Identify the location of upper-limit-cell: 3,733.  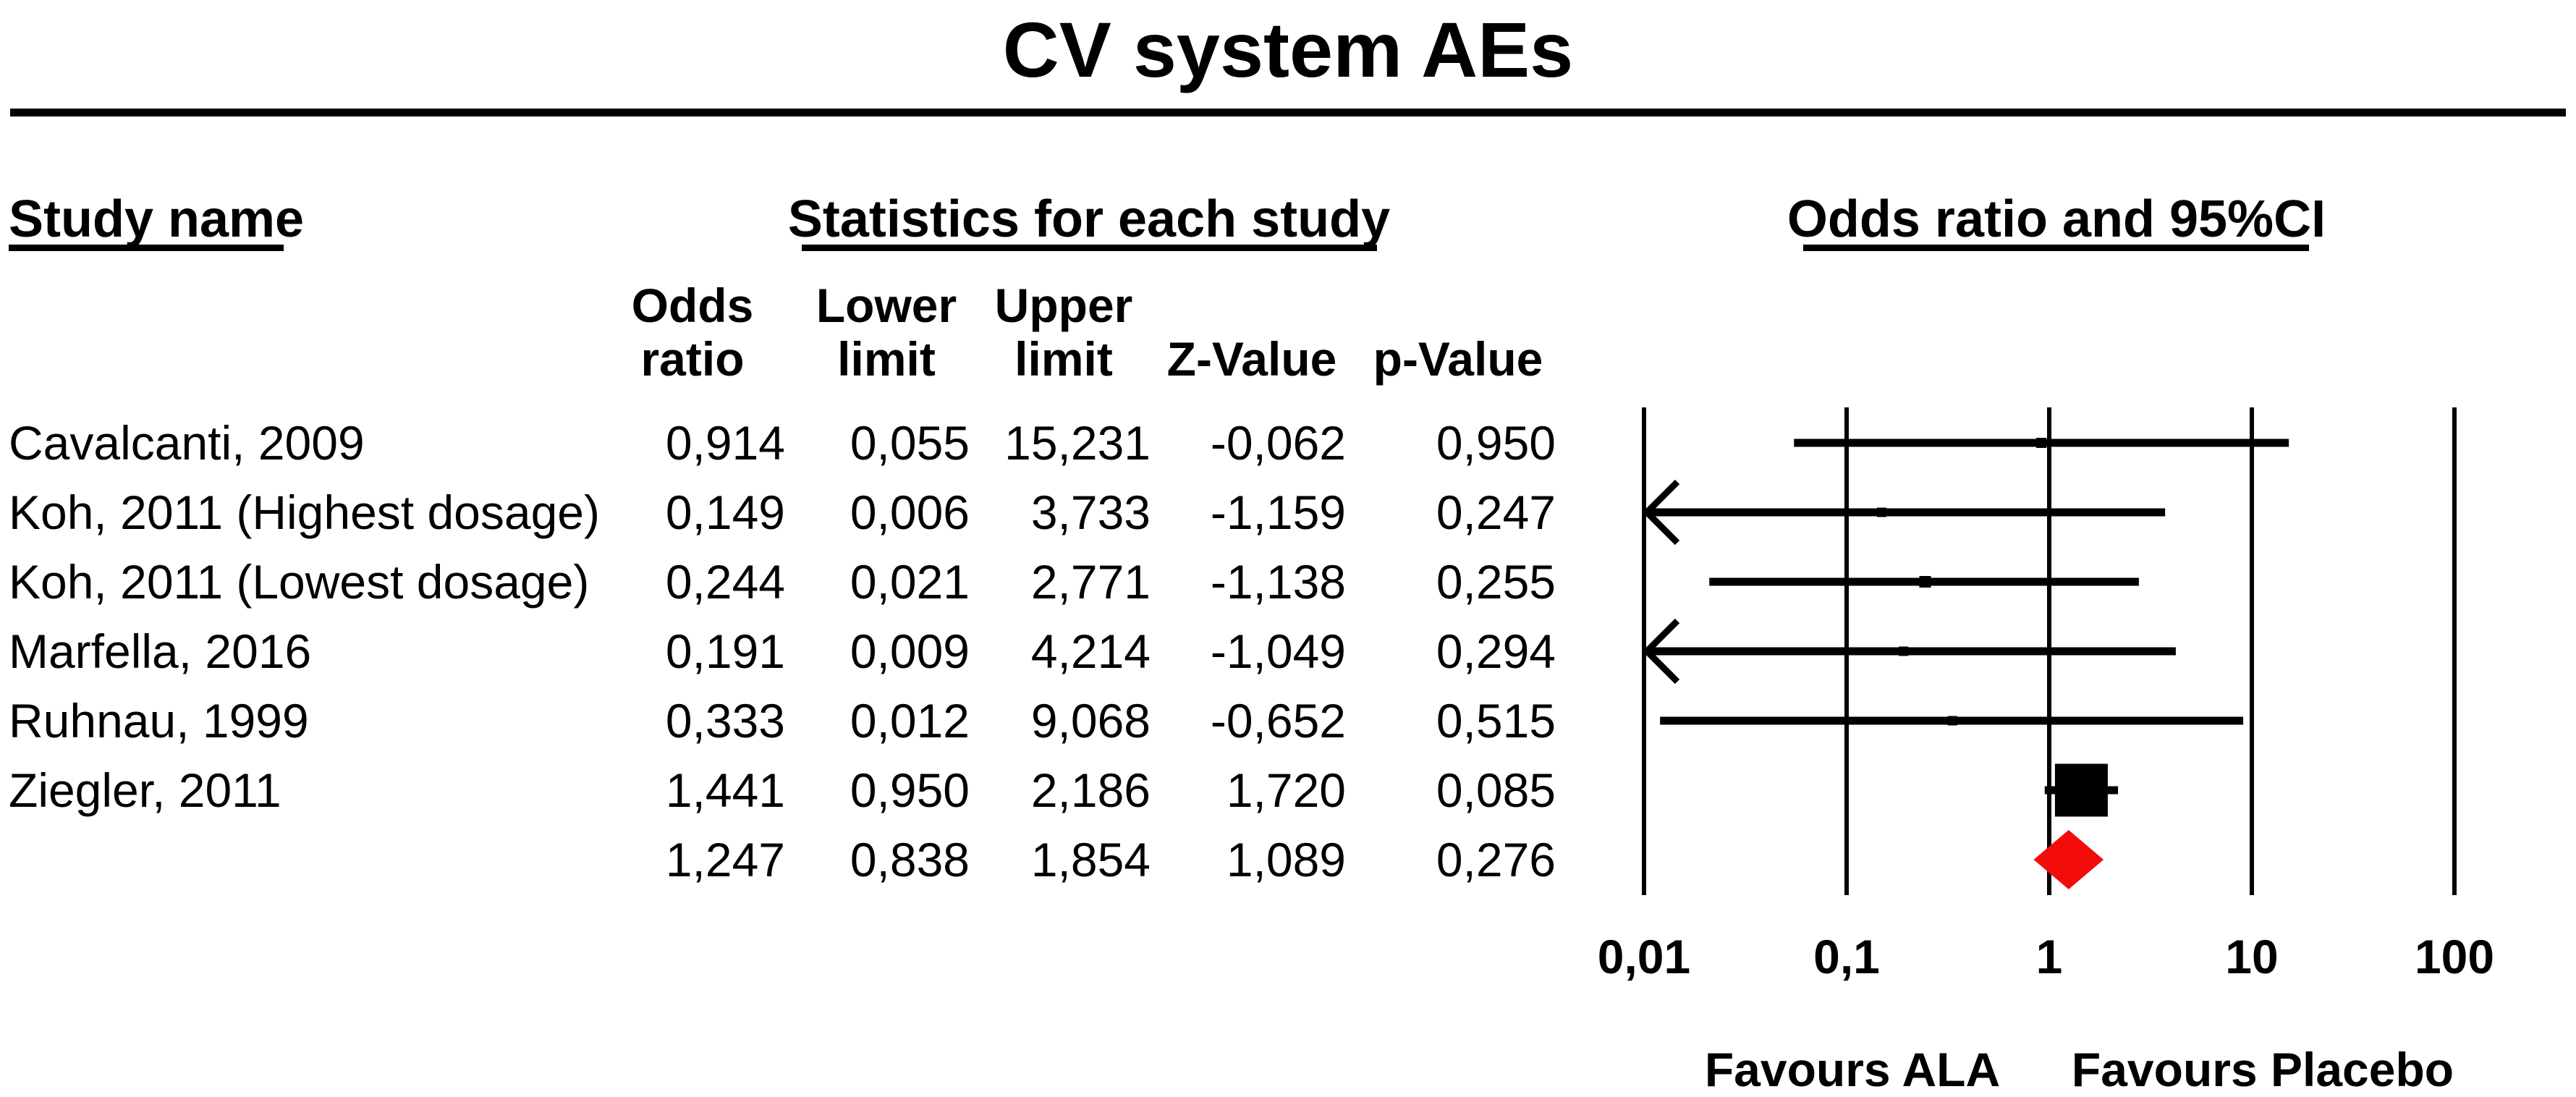
(1090, 512).